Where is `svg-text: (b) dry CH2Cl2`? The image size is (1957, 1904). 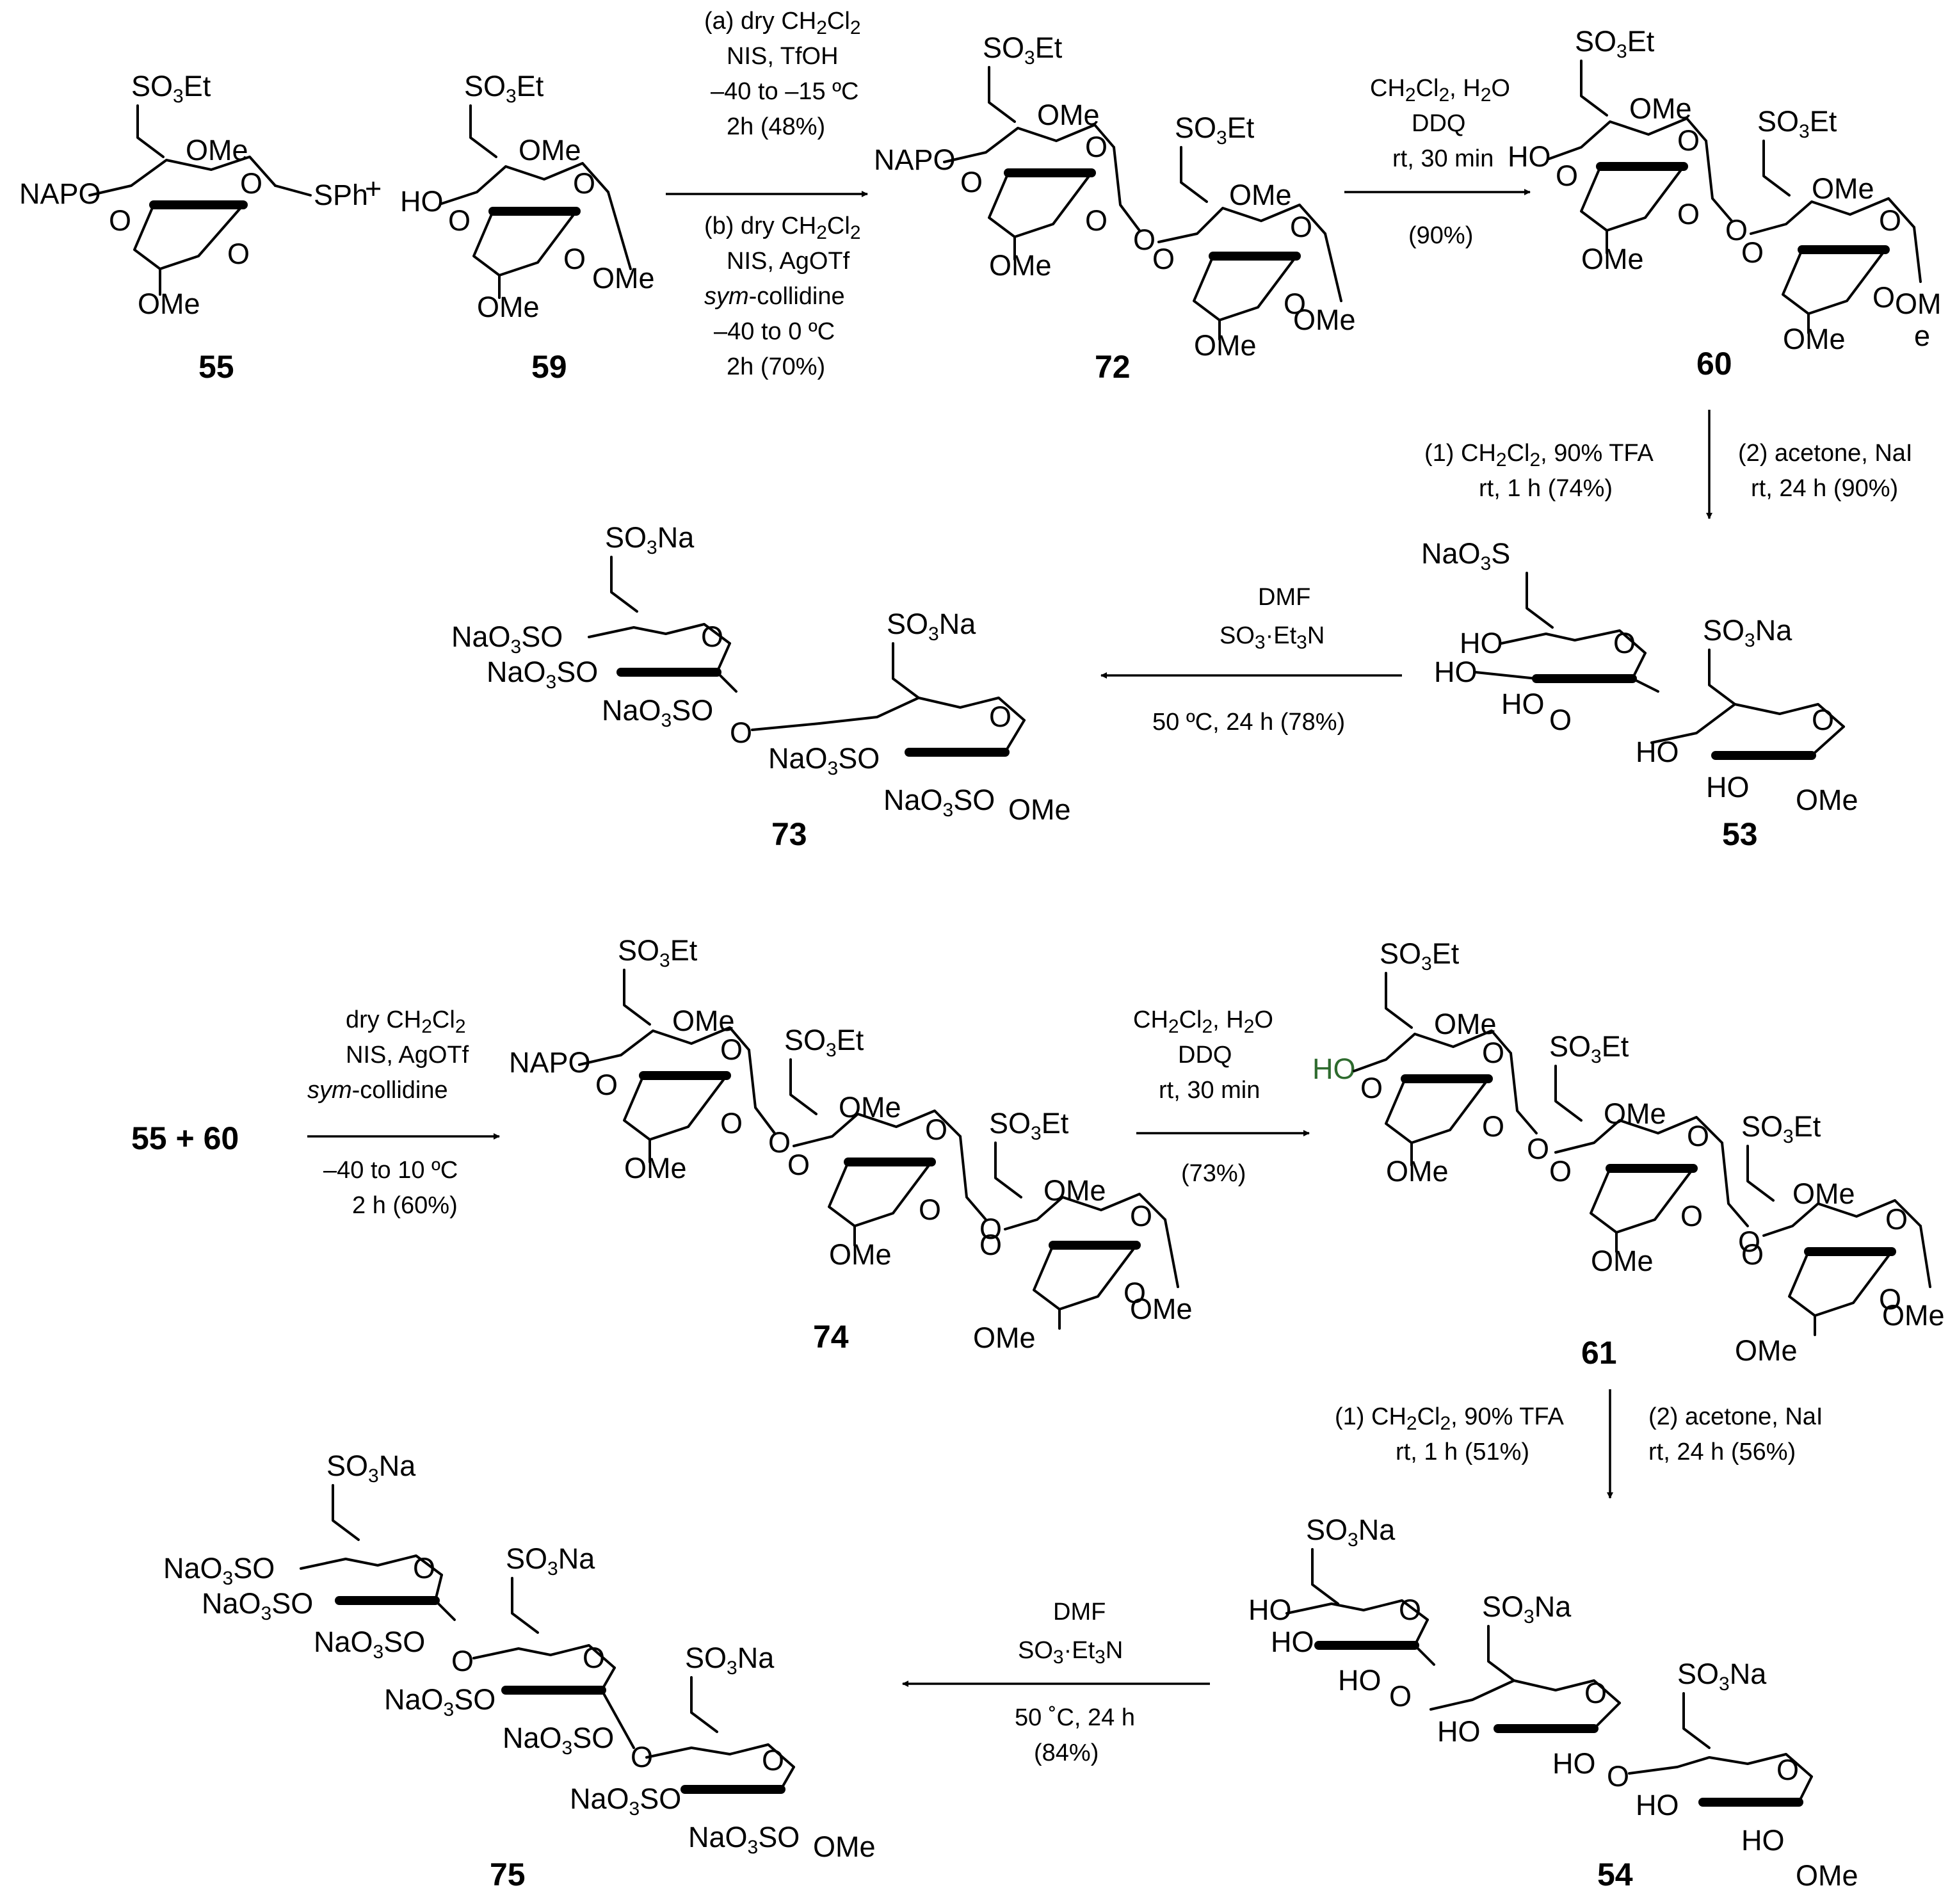
svg-text: (b) dry CH2Cl2 is located at coordinates (782, 228).